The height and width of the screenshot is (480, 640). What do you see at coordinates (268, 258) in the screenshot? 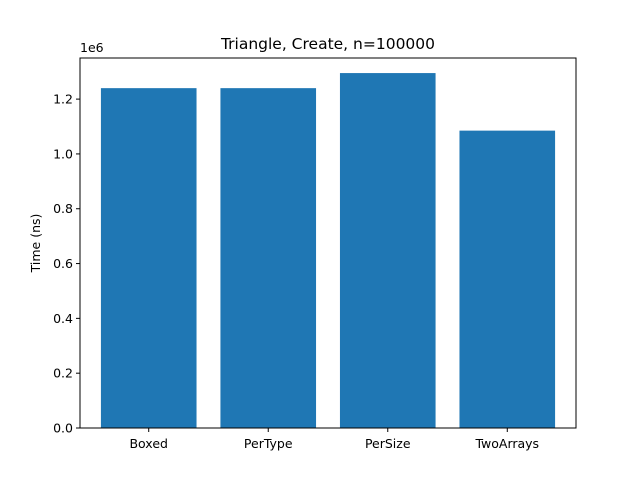
I see `bar-pertype` at bounding box center [268, 258].